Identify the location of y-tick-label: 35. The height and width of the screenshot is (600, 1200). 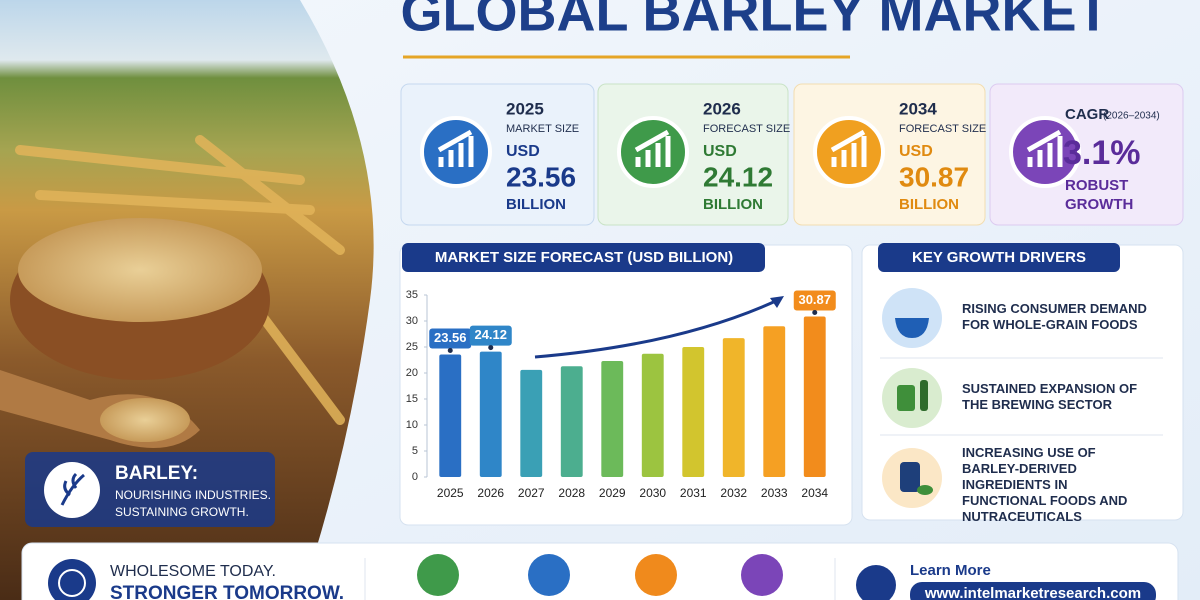
(412, 295).